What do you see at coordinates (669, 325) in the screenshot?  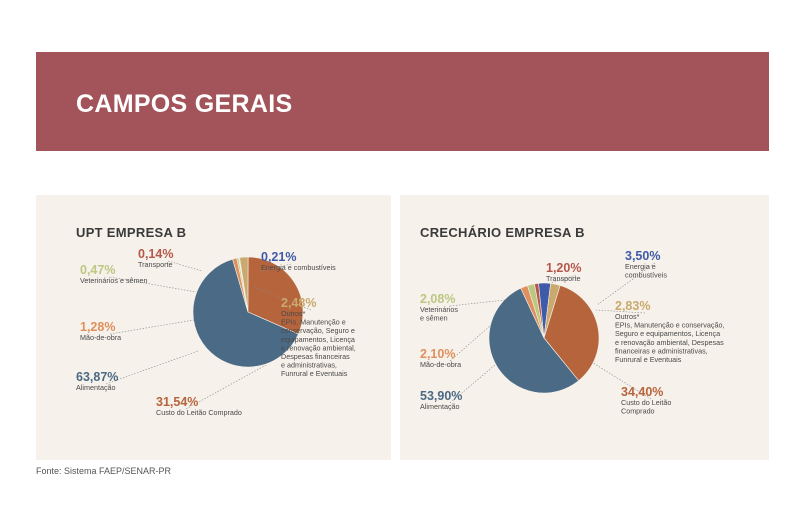 I see `slice-label-text: EPIs, Manutenção e conservação,` at bounding box center [669, 325].